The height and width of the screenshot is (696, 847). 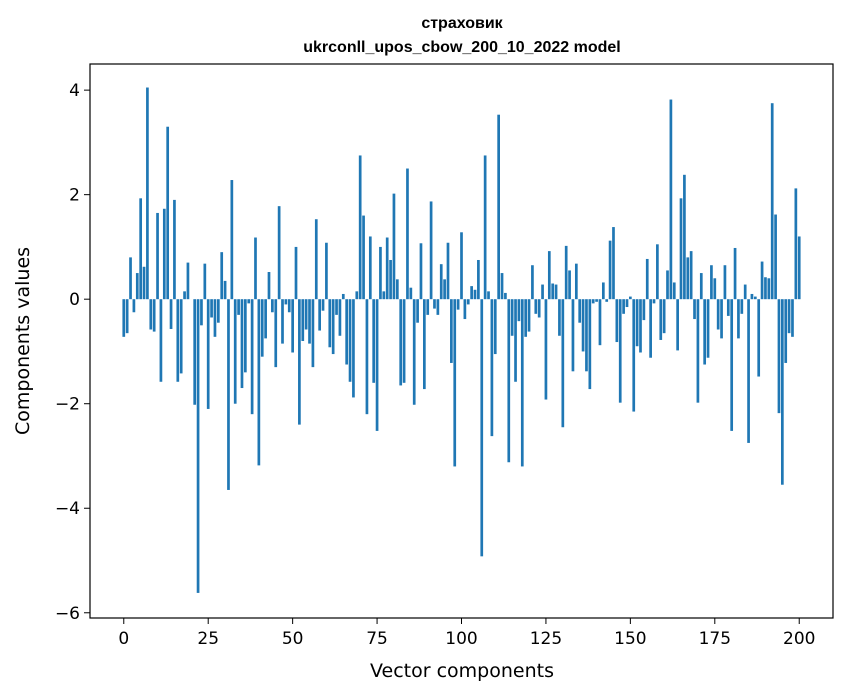 What do you see at coordinates (799, 639) in the screenshot?
I see `x-tick-label: 200` at bounding box center [799, 639].